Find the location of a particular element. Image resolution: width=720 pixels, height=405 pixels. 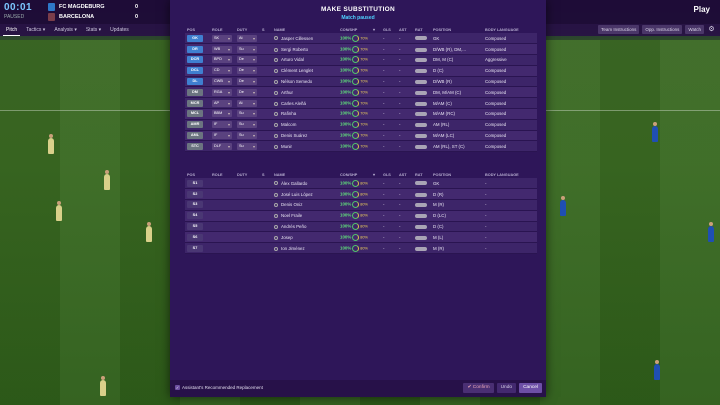

player-name: Arthur is located at coordinates (287, 92).